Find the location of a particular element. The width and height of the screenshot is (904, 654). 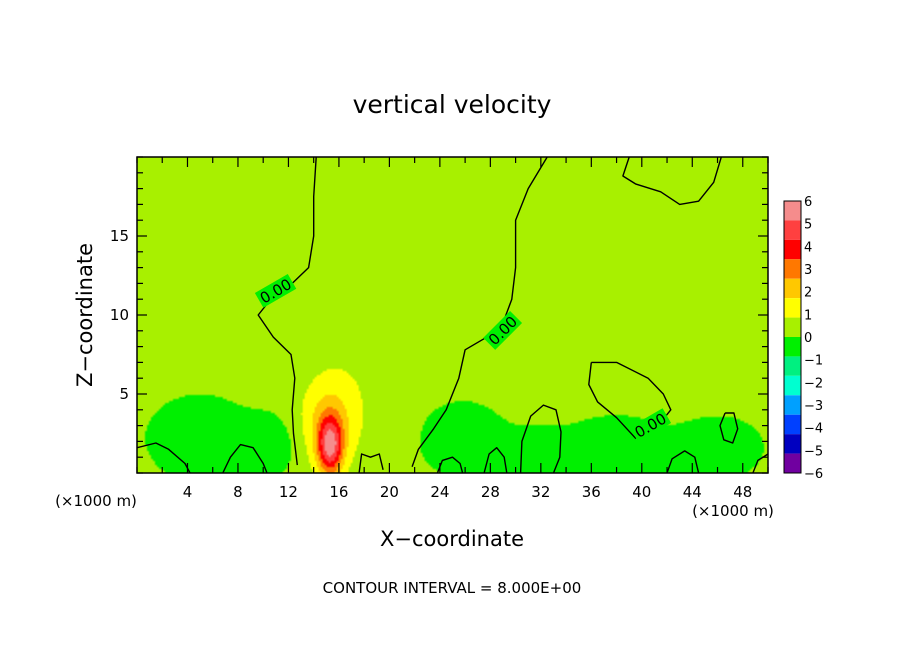

y-axis-title: Z−coordinate is located at coordinates (85, 315).